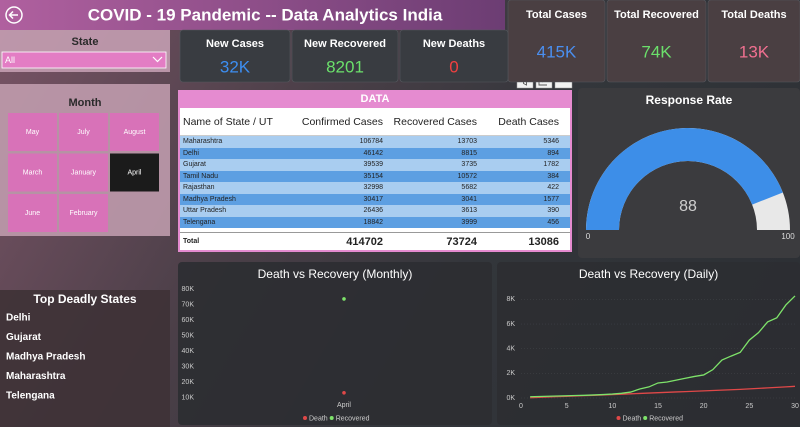 The width and height of the screenshot is (800, 427). I want to click on table-row: Delhi 46142 8815 894, so click(375, 153).